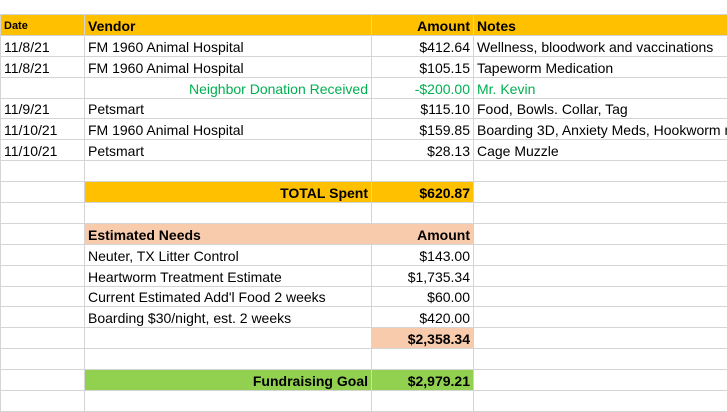 The image size is (727, 412). What do you see at coordinates (600, 66) in the screenshot?
I see `expense-notes: Tapeworm Medication` at bounding box center [600, 66].